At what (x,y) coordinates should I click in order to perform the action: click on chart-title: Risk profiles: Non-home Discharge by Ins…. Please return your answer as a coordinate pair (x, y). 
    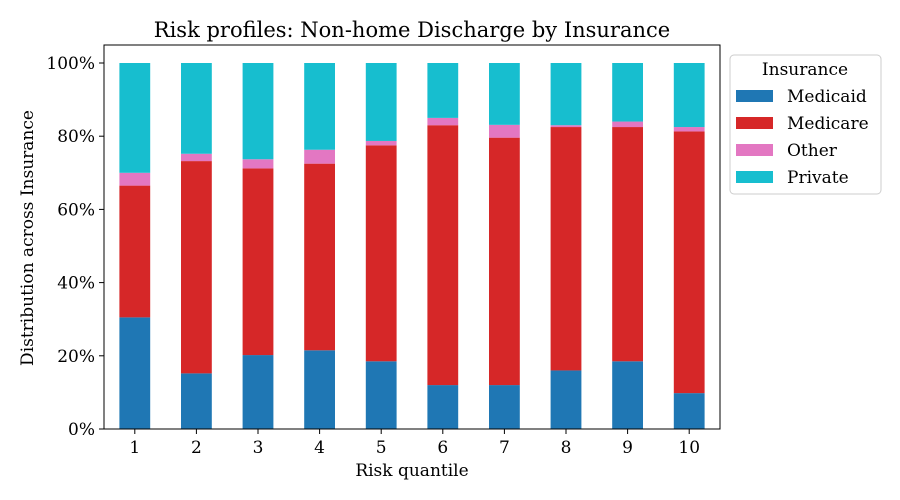
    Looking at the image, I should click on (412, 30).